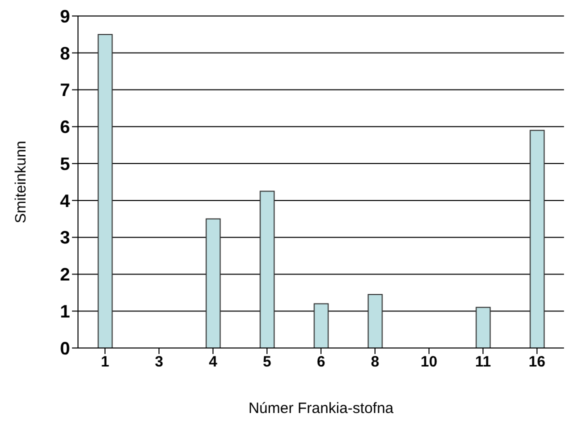  I want to click on y-tick-label: 9, so click(65, 16).